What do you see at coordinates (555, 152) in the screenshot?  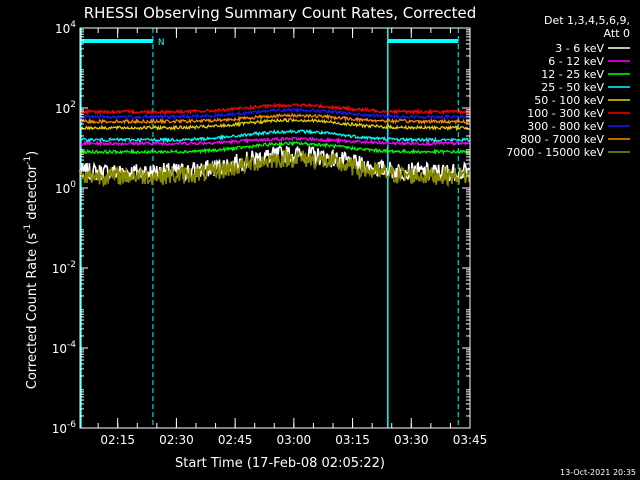 I see `legend-label-8: 7000 - 15000 keV` at bounding box center [555, 152].